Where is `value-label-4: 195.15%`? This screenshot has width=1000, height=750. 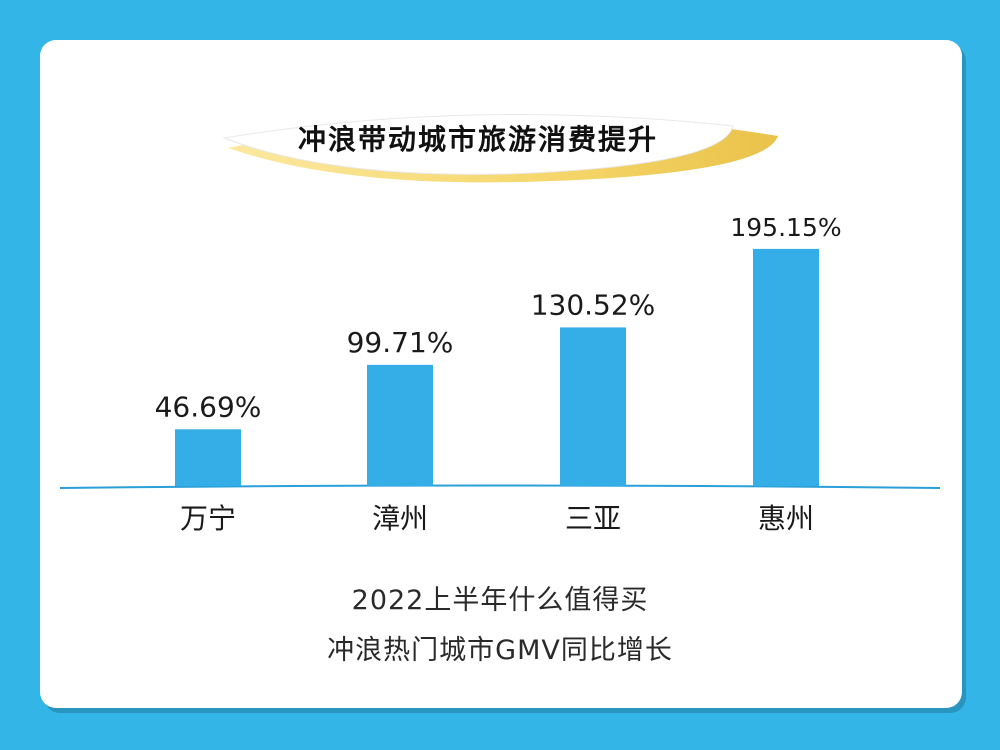
value-label-4: 195.15% is located at coordinates (785, 227).